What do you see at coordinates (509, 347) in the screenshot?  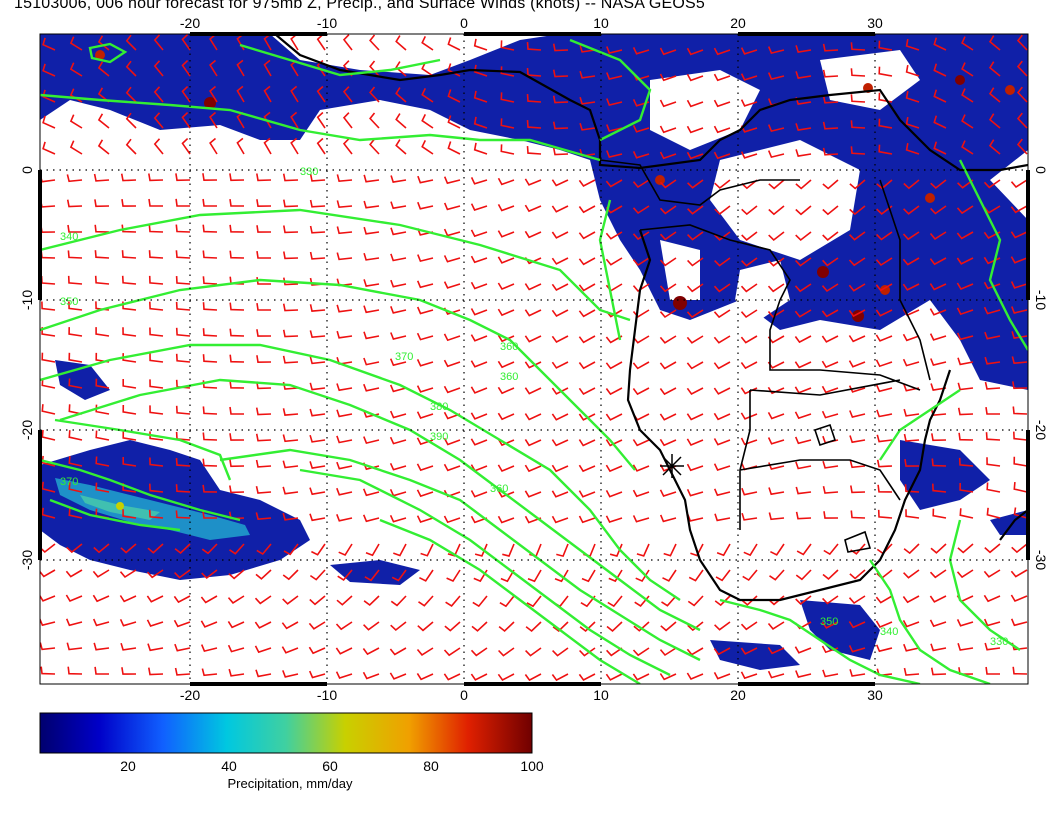 I see `contour-label: 360` at bounding box center [509, 347].